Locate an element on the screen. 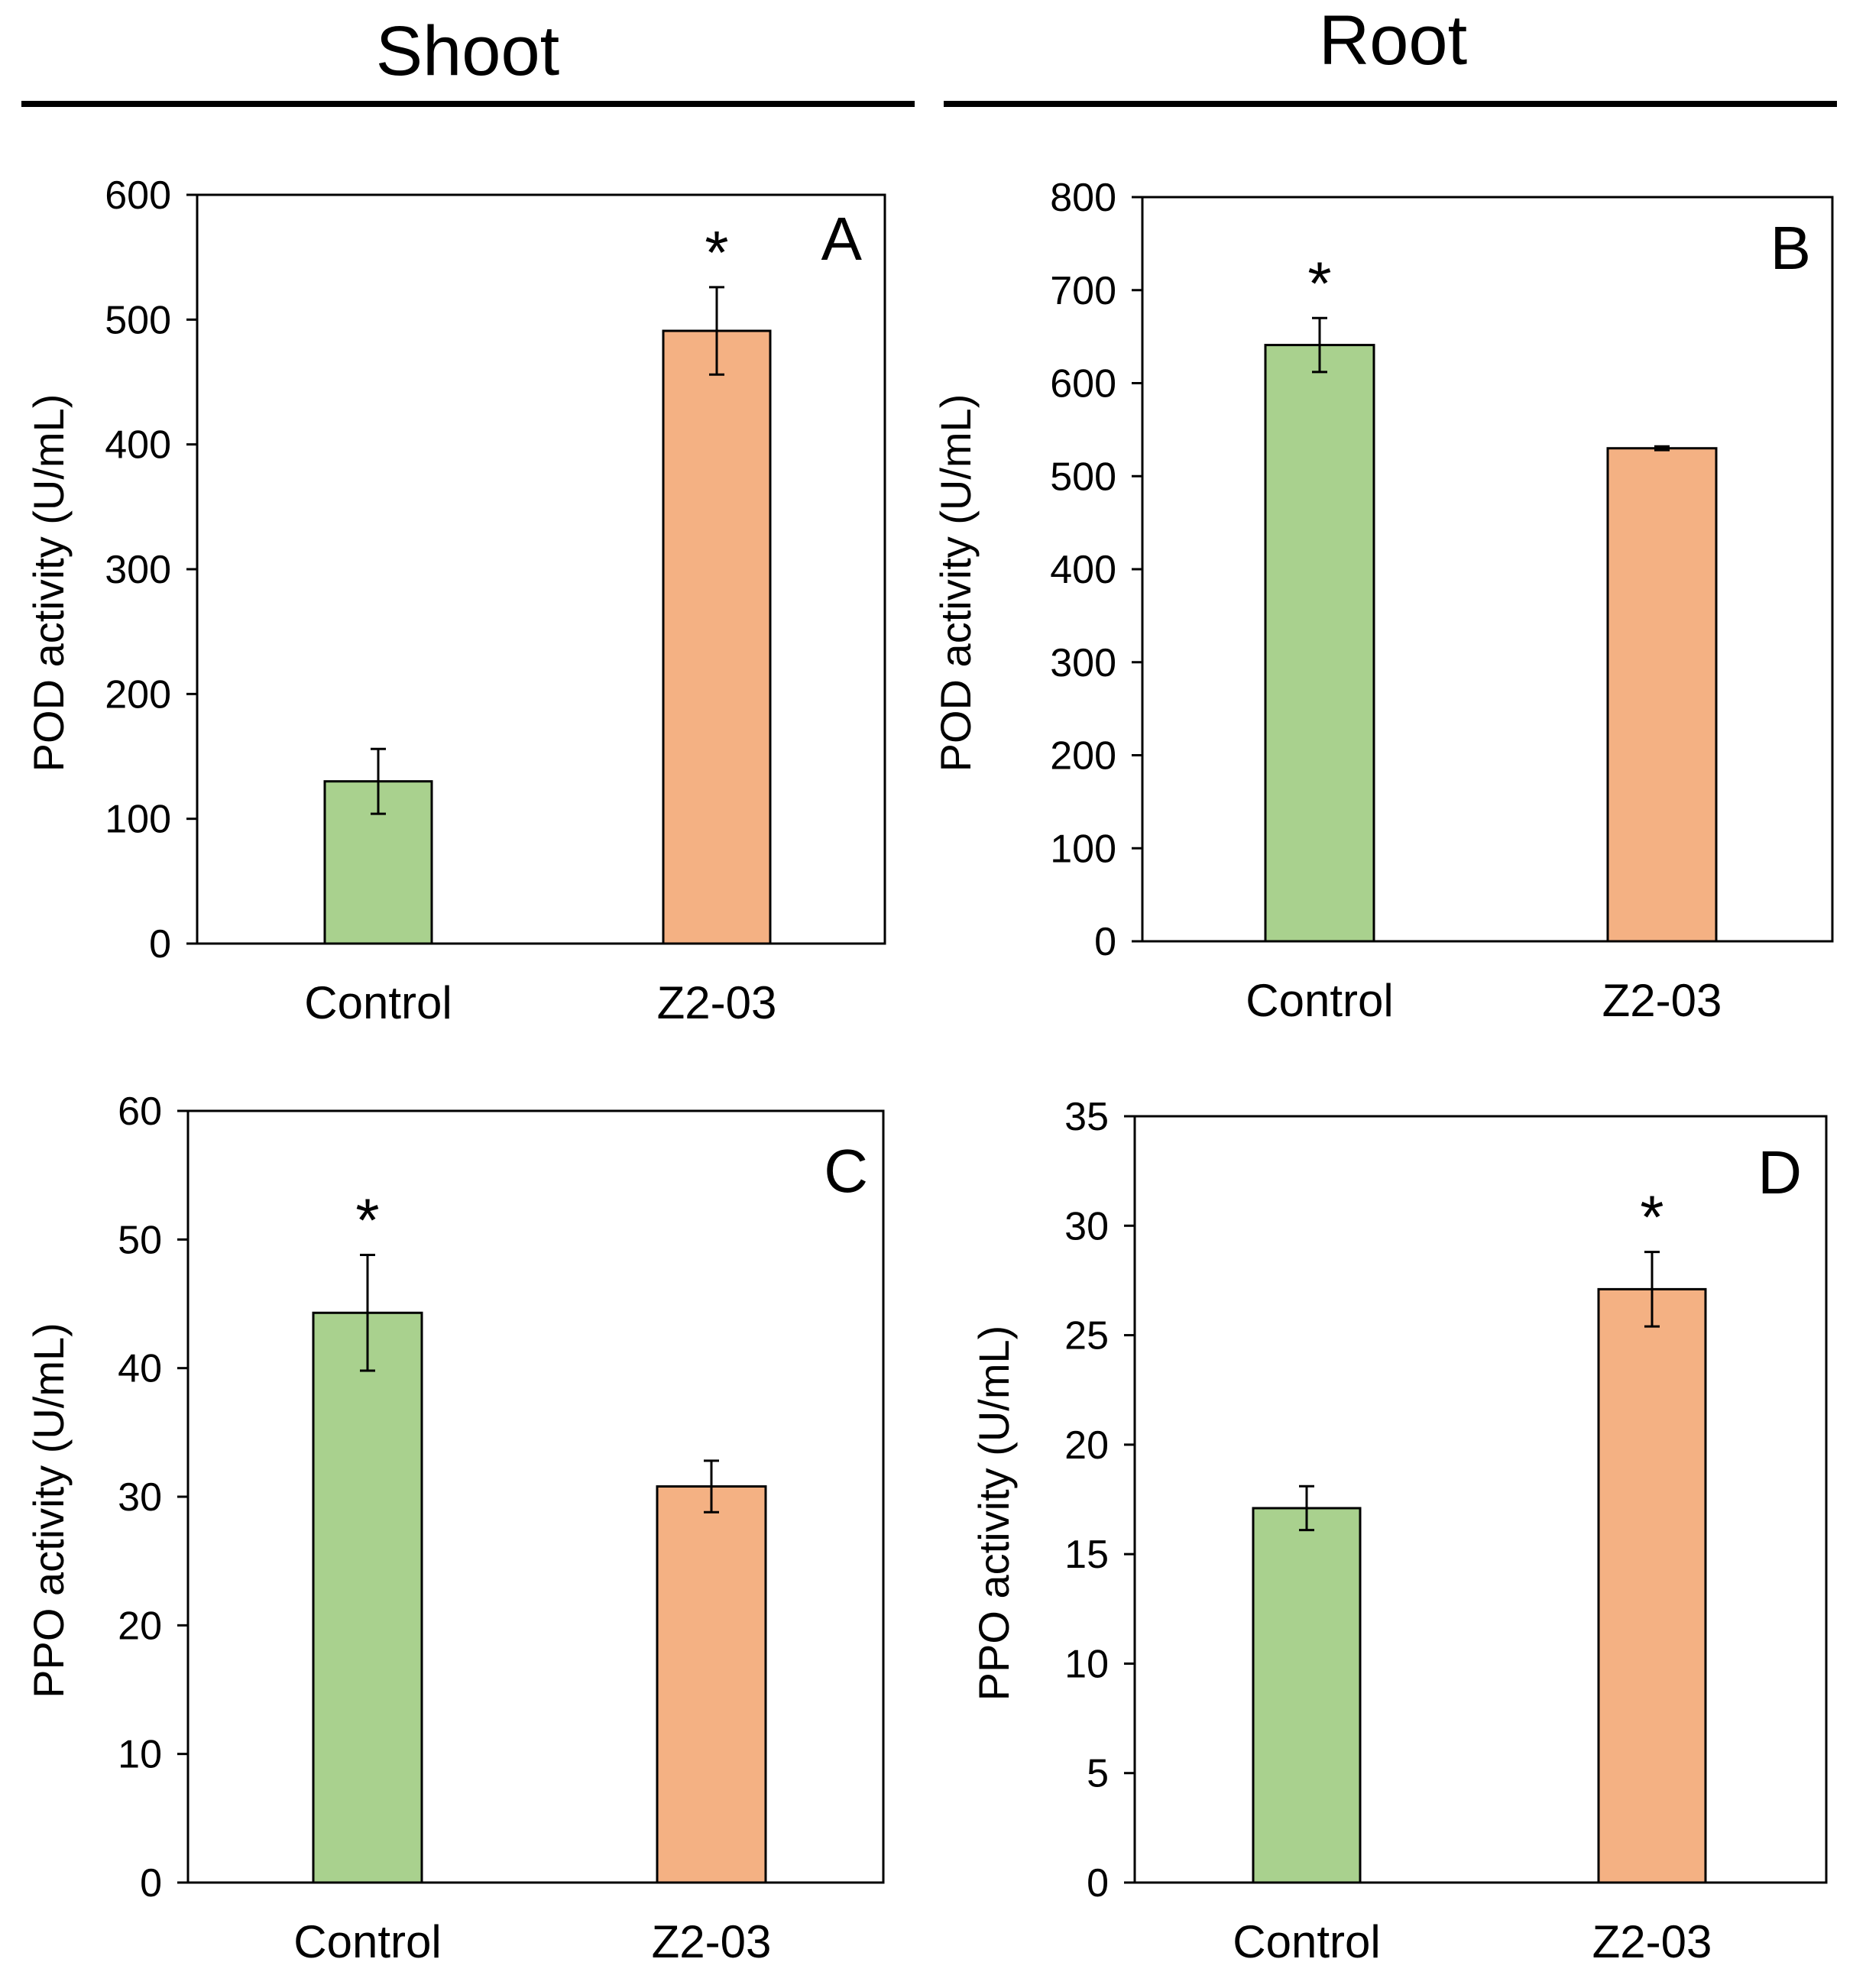  y-tick-label: 50 is located at coordinates (140, 1240).